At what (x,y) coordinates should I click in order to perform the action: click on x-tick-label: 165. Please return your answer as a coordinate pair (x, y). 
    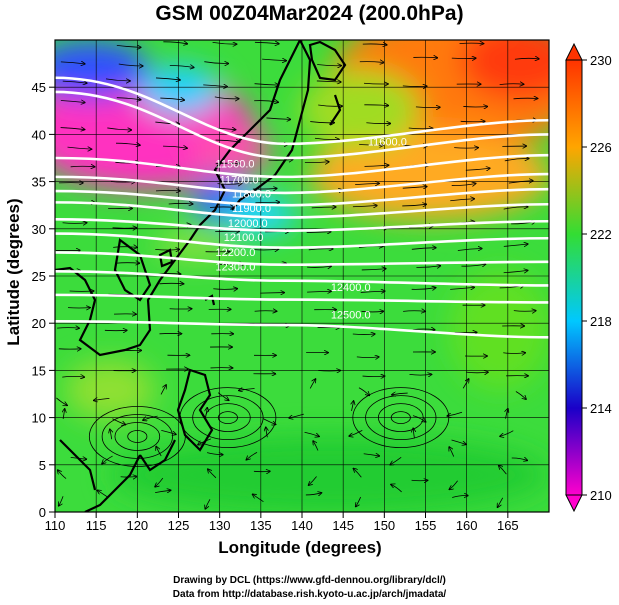
    Looking at the image, I should click on (508, 525).